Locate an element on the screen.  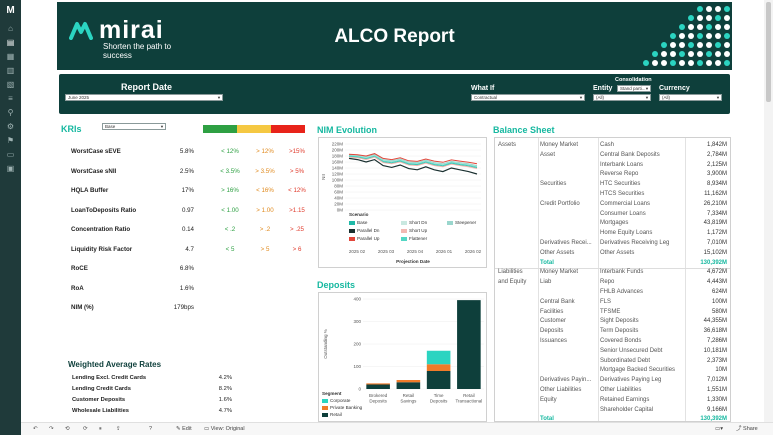
bs-amount: 3,900M is located at coordinates (716, 174).